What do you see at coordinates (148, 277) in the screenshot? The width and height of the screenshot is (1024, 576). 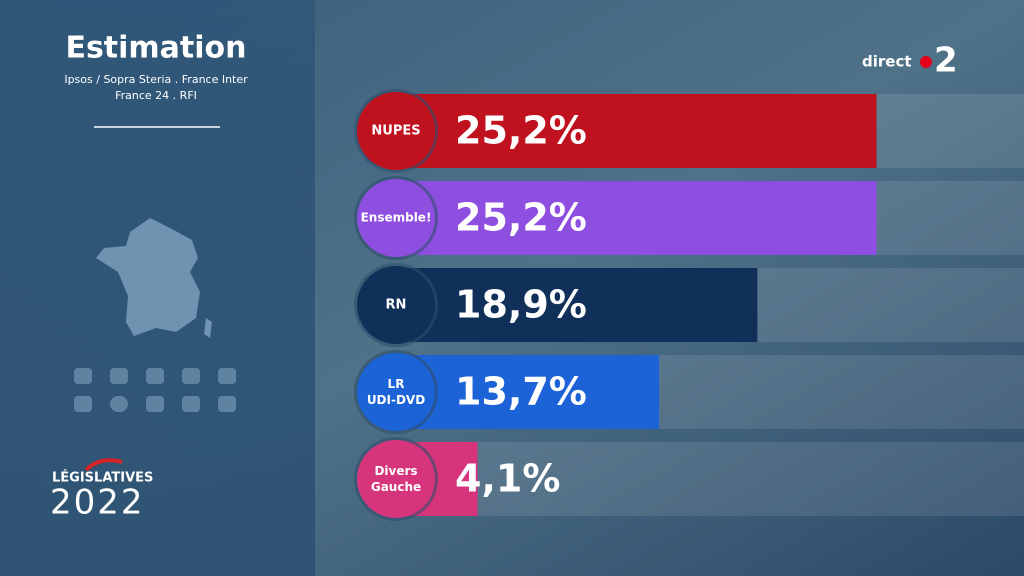 I see `france-map` at bounding box center [148, 277].